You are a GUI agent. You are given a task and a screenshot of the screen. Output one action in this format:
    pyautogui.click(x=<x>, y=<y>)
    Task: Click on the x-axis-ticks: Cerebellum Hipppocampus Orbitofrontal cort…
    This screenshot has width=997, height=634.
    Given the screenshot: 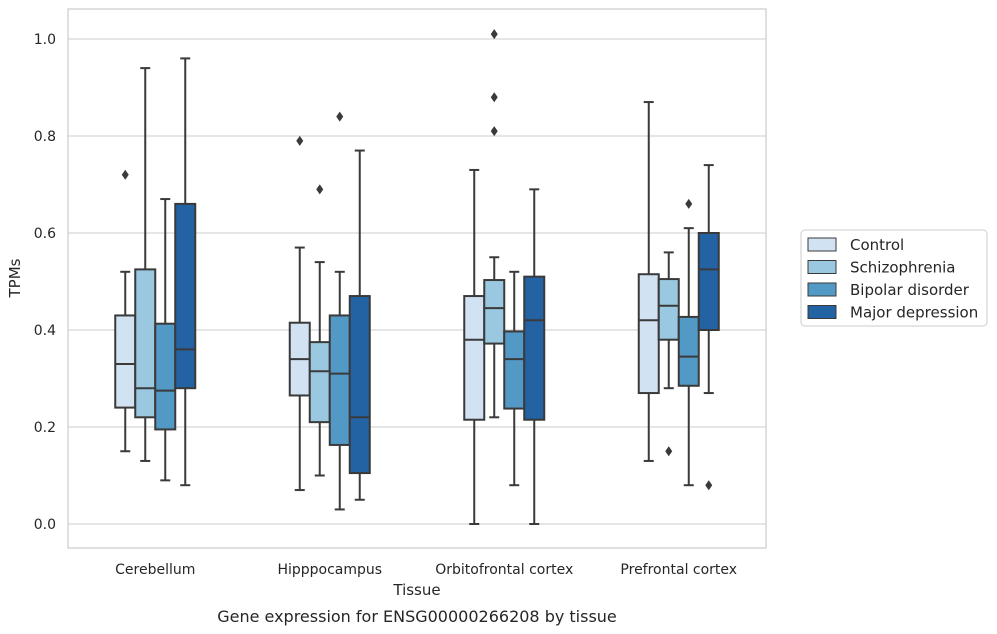 What is the action you would take?
    pyautogui.click(x=426, y=570)
    